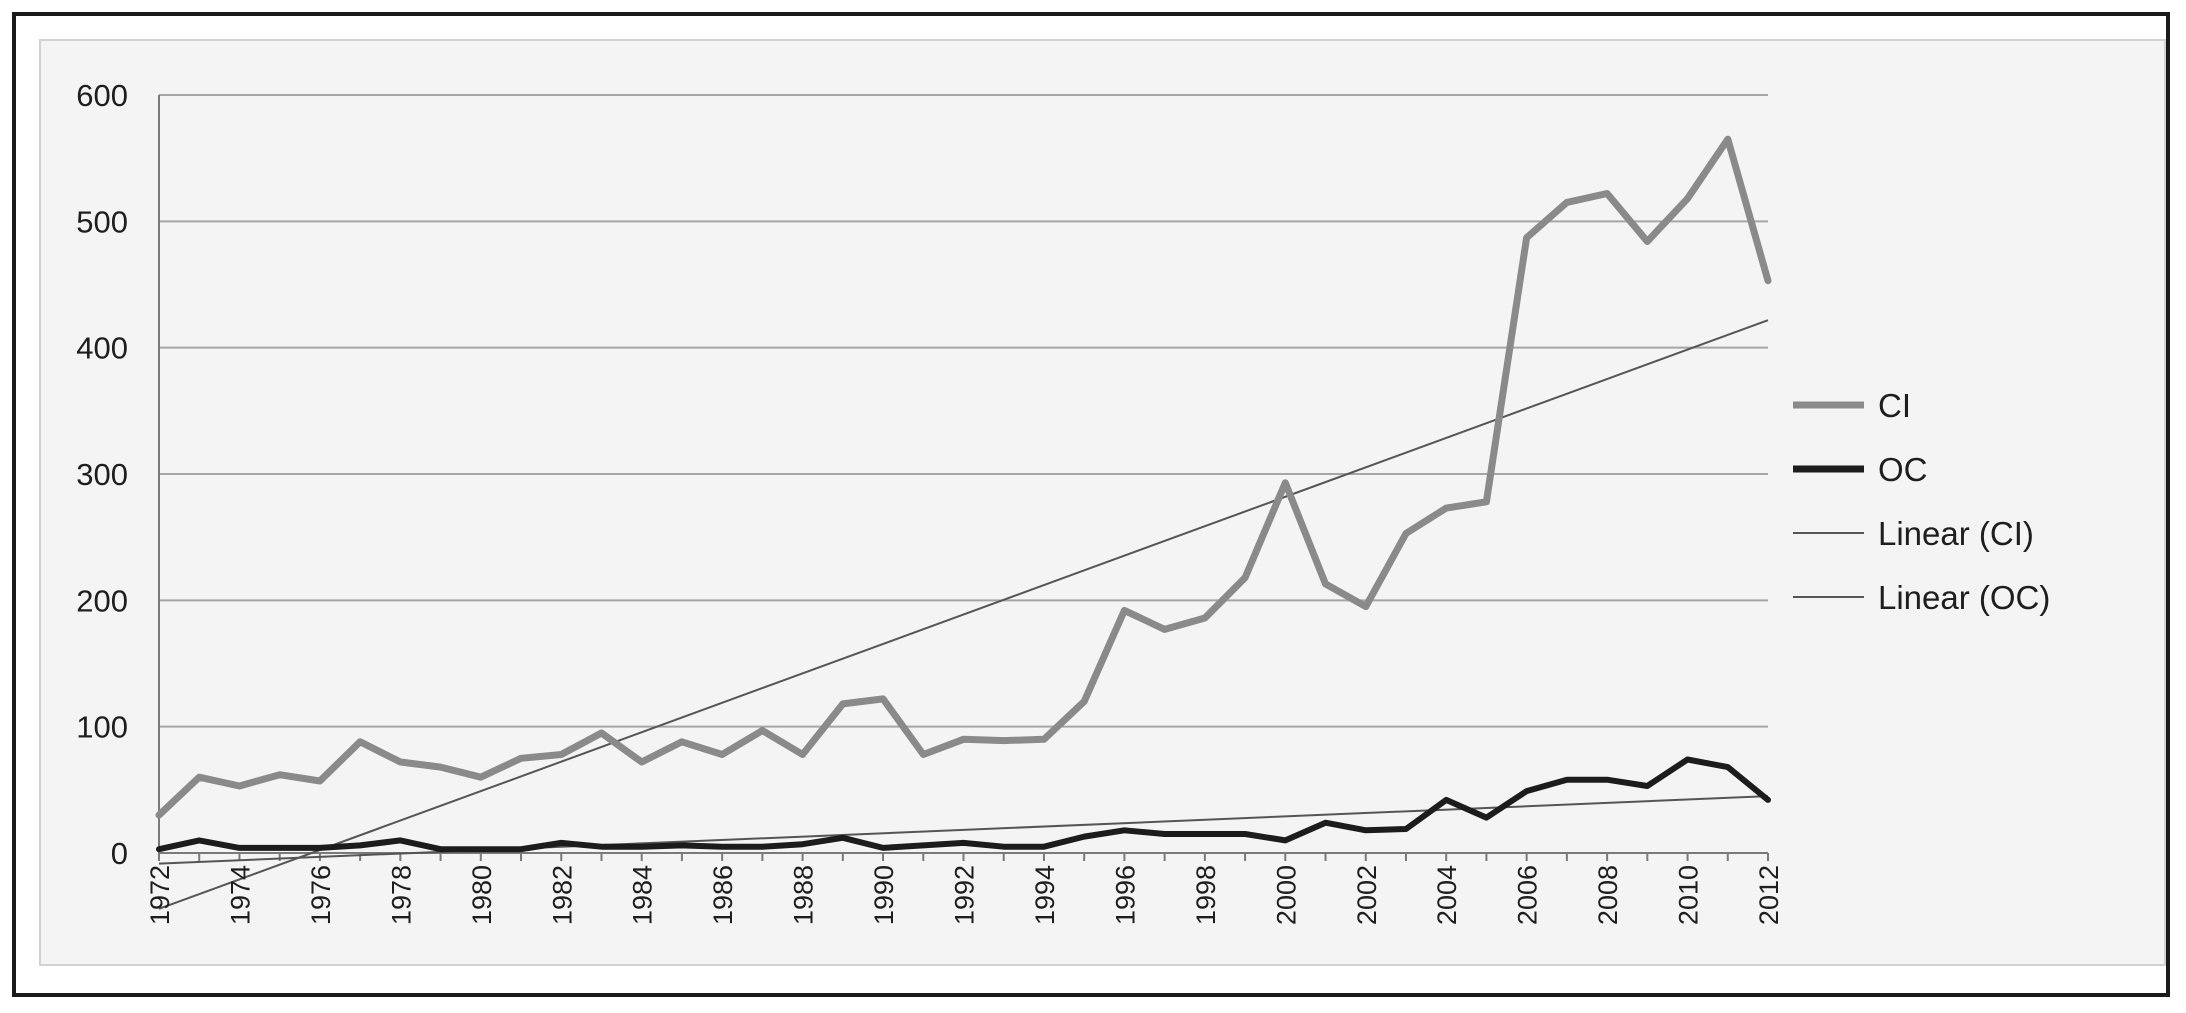 The height and width of the screenshot is (1013, 2186). Describe the element at coordinates (102, 348) in the screenshot. I see `y-tick-label: 400` at that location.